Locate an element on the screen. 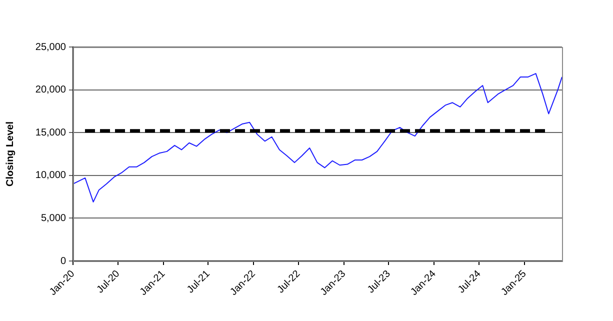 This screenshot has height=321, width=613. y-tick-label: 5,000 is located at coordinates (53, 218).